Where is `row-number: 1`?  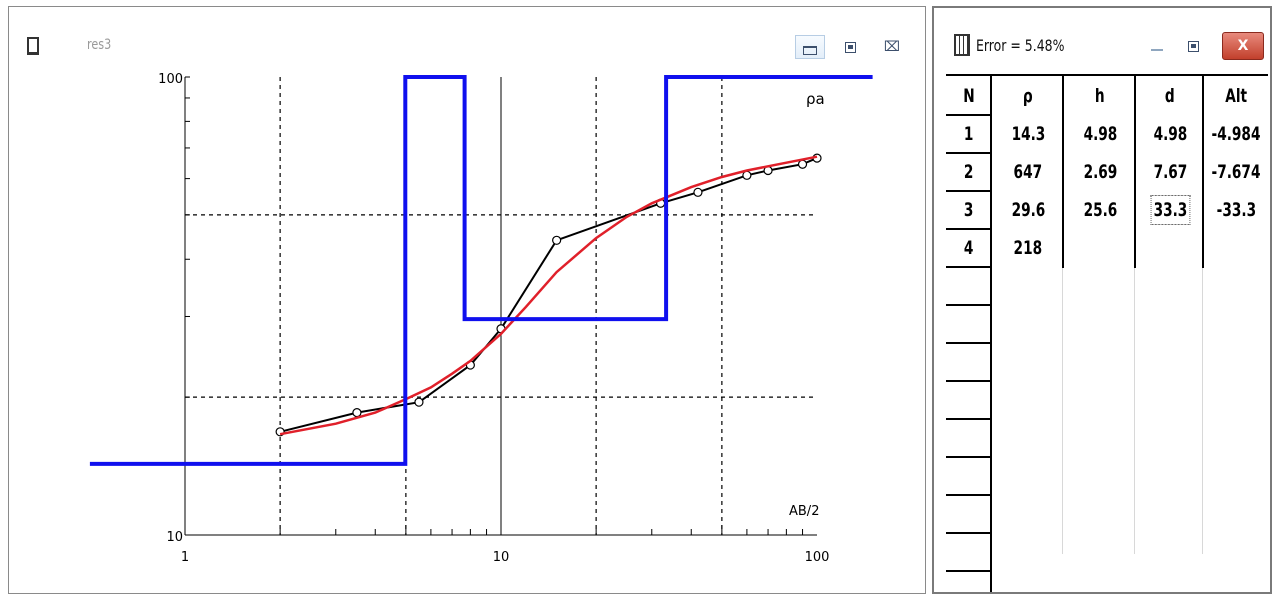 row-number: 1 is located at coordinates (969, 134).